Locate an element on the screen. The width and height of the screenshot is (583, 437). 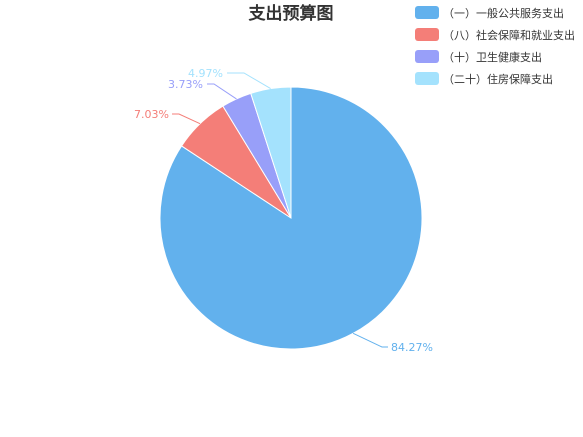
legend-label: （二十）住房保障支出 is located at coordinates (498, 79).